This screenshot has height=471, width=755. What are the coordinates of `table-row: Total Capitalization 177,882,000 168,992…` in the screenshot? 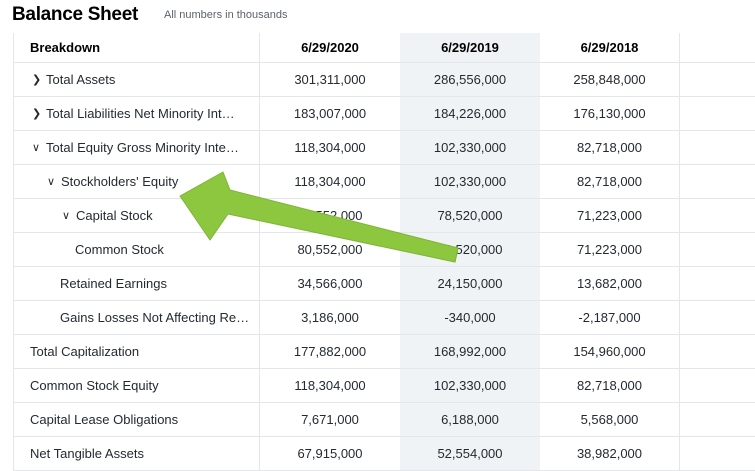 It's located at (384, 352).